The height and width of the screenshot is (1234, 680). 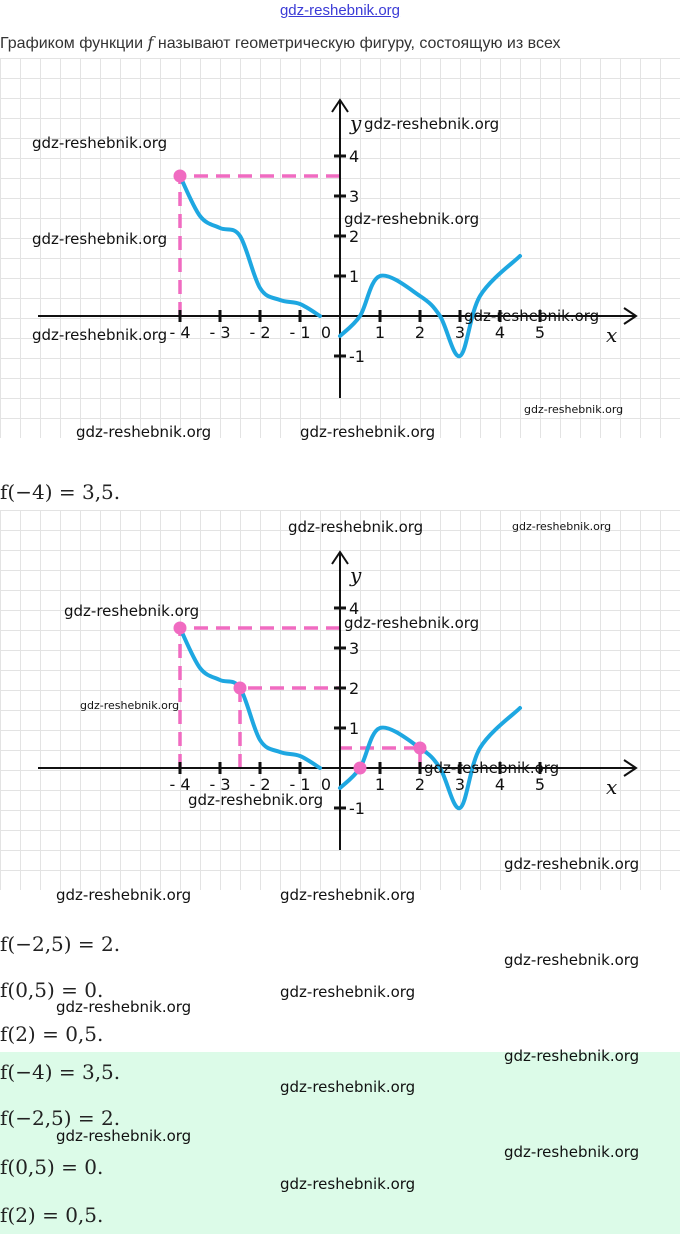 I want to click on graph1-curve-left, so click(x=250, y=246).